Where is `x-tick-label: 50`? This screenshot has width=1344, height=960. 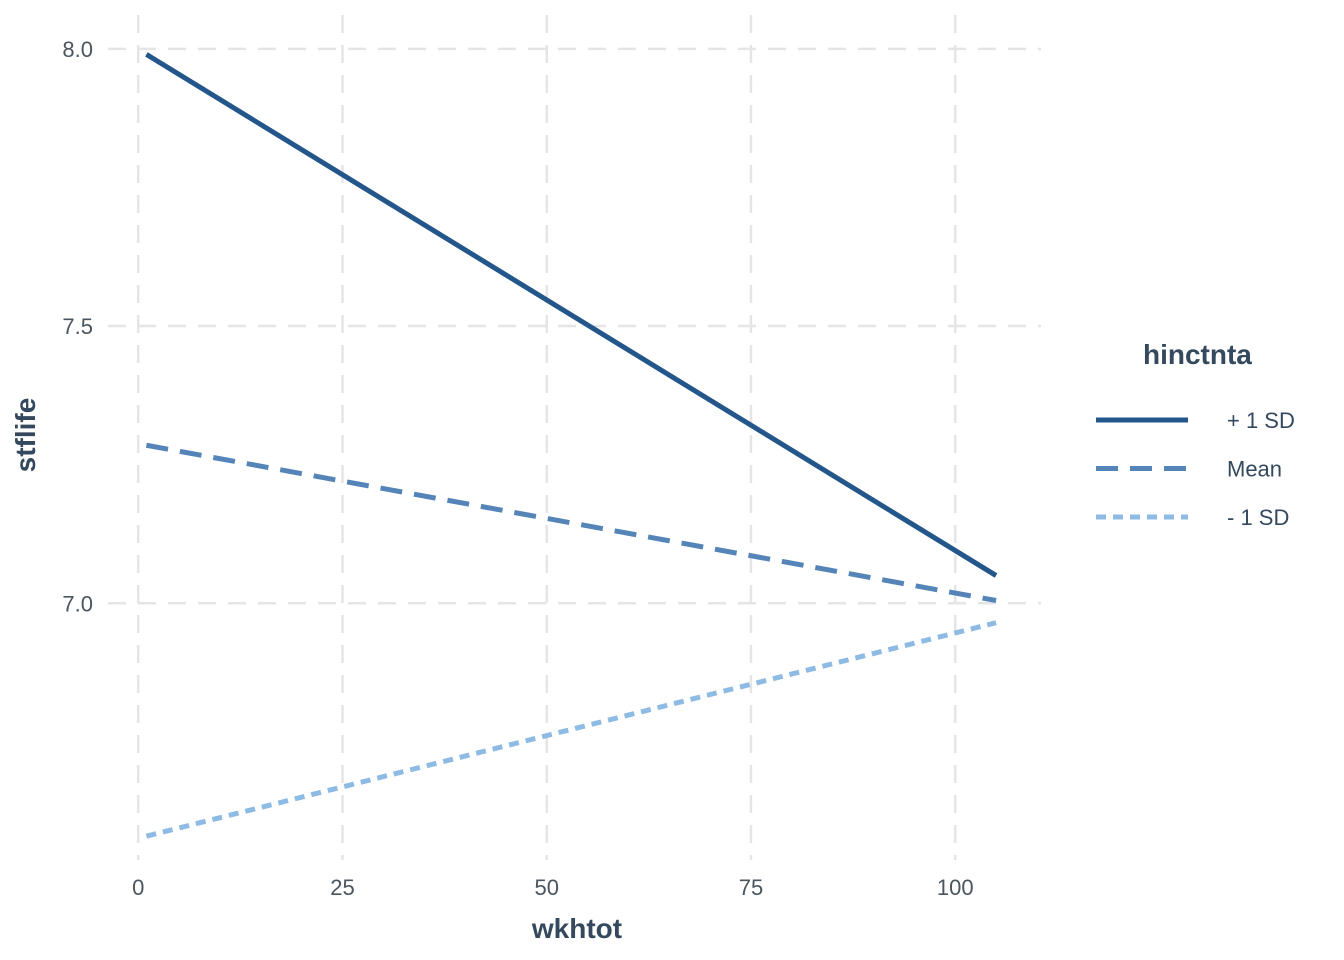 x-tick-label: 50 is located at coordinates (546, 887).